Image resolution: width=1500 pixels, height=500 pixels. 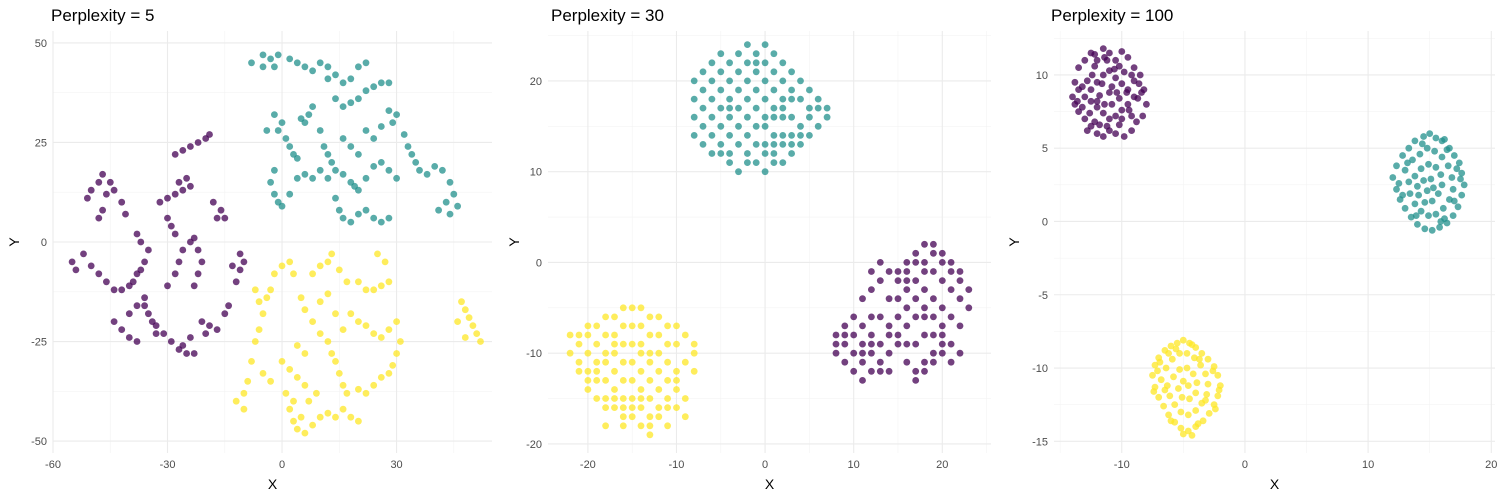 I want to click on x-tick-label: 0, so click(x=1245, y=465).